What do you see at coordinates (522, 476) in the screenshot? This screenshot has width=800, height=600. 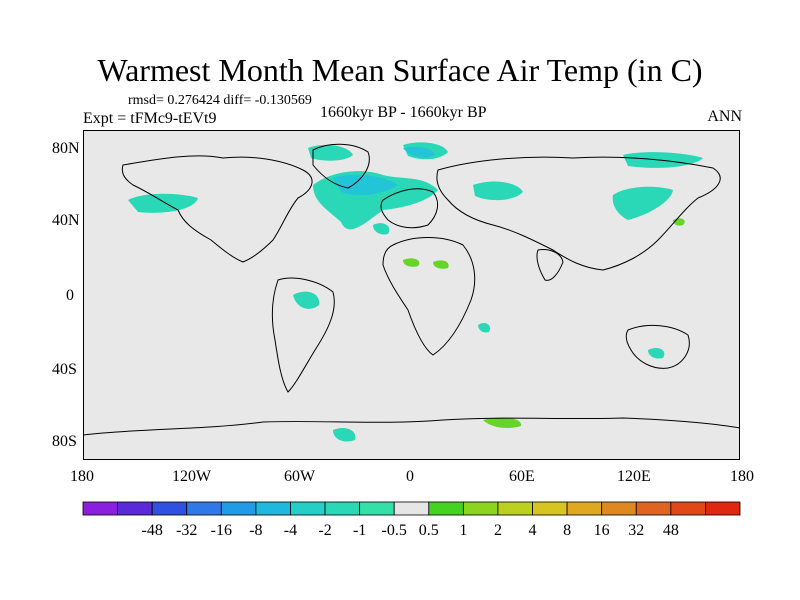 I see `lon-label-60e: 60E` at bounding box center [522, 476].